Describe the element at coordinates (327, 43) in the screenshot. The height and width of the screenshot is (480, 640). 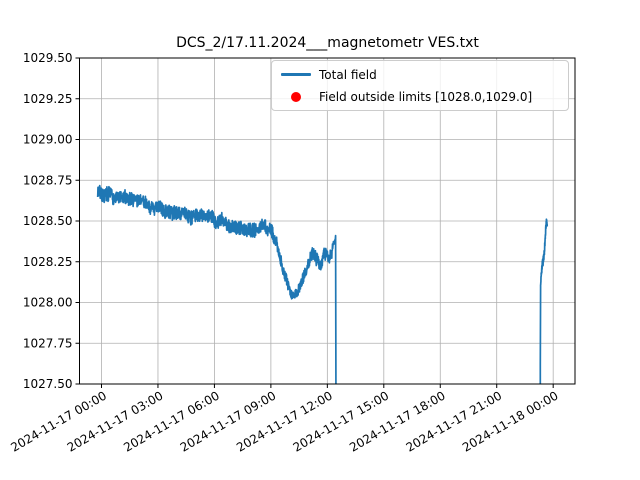
I see `chart-title: DCS_2/17.11.2024___magnetometr VES.txt` at that location.